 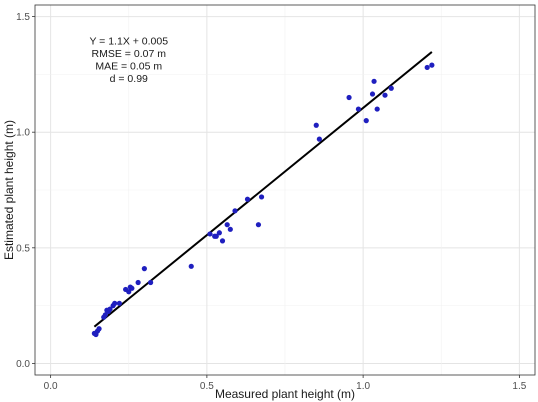 What do you see at coordinates (129, 54) in the screenshot?
I see `stats-annotation-line: RMSE = 0.07 m` at bounding box center [129, 54].